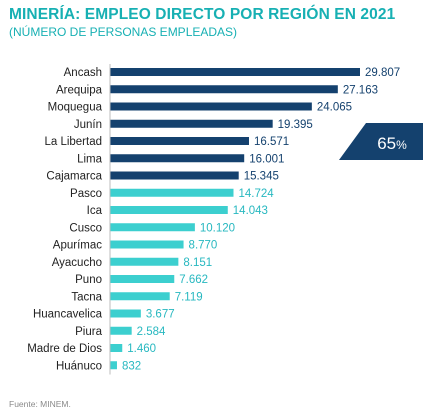  I want to click on value-label: 14.724, so click(256, 194).